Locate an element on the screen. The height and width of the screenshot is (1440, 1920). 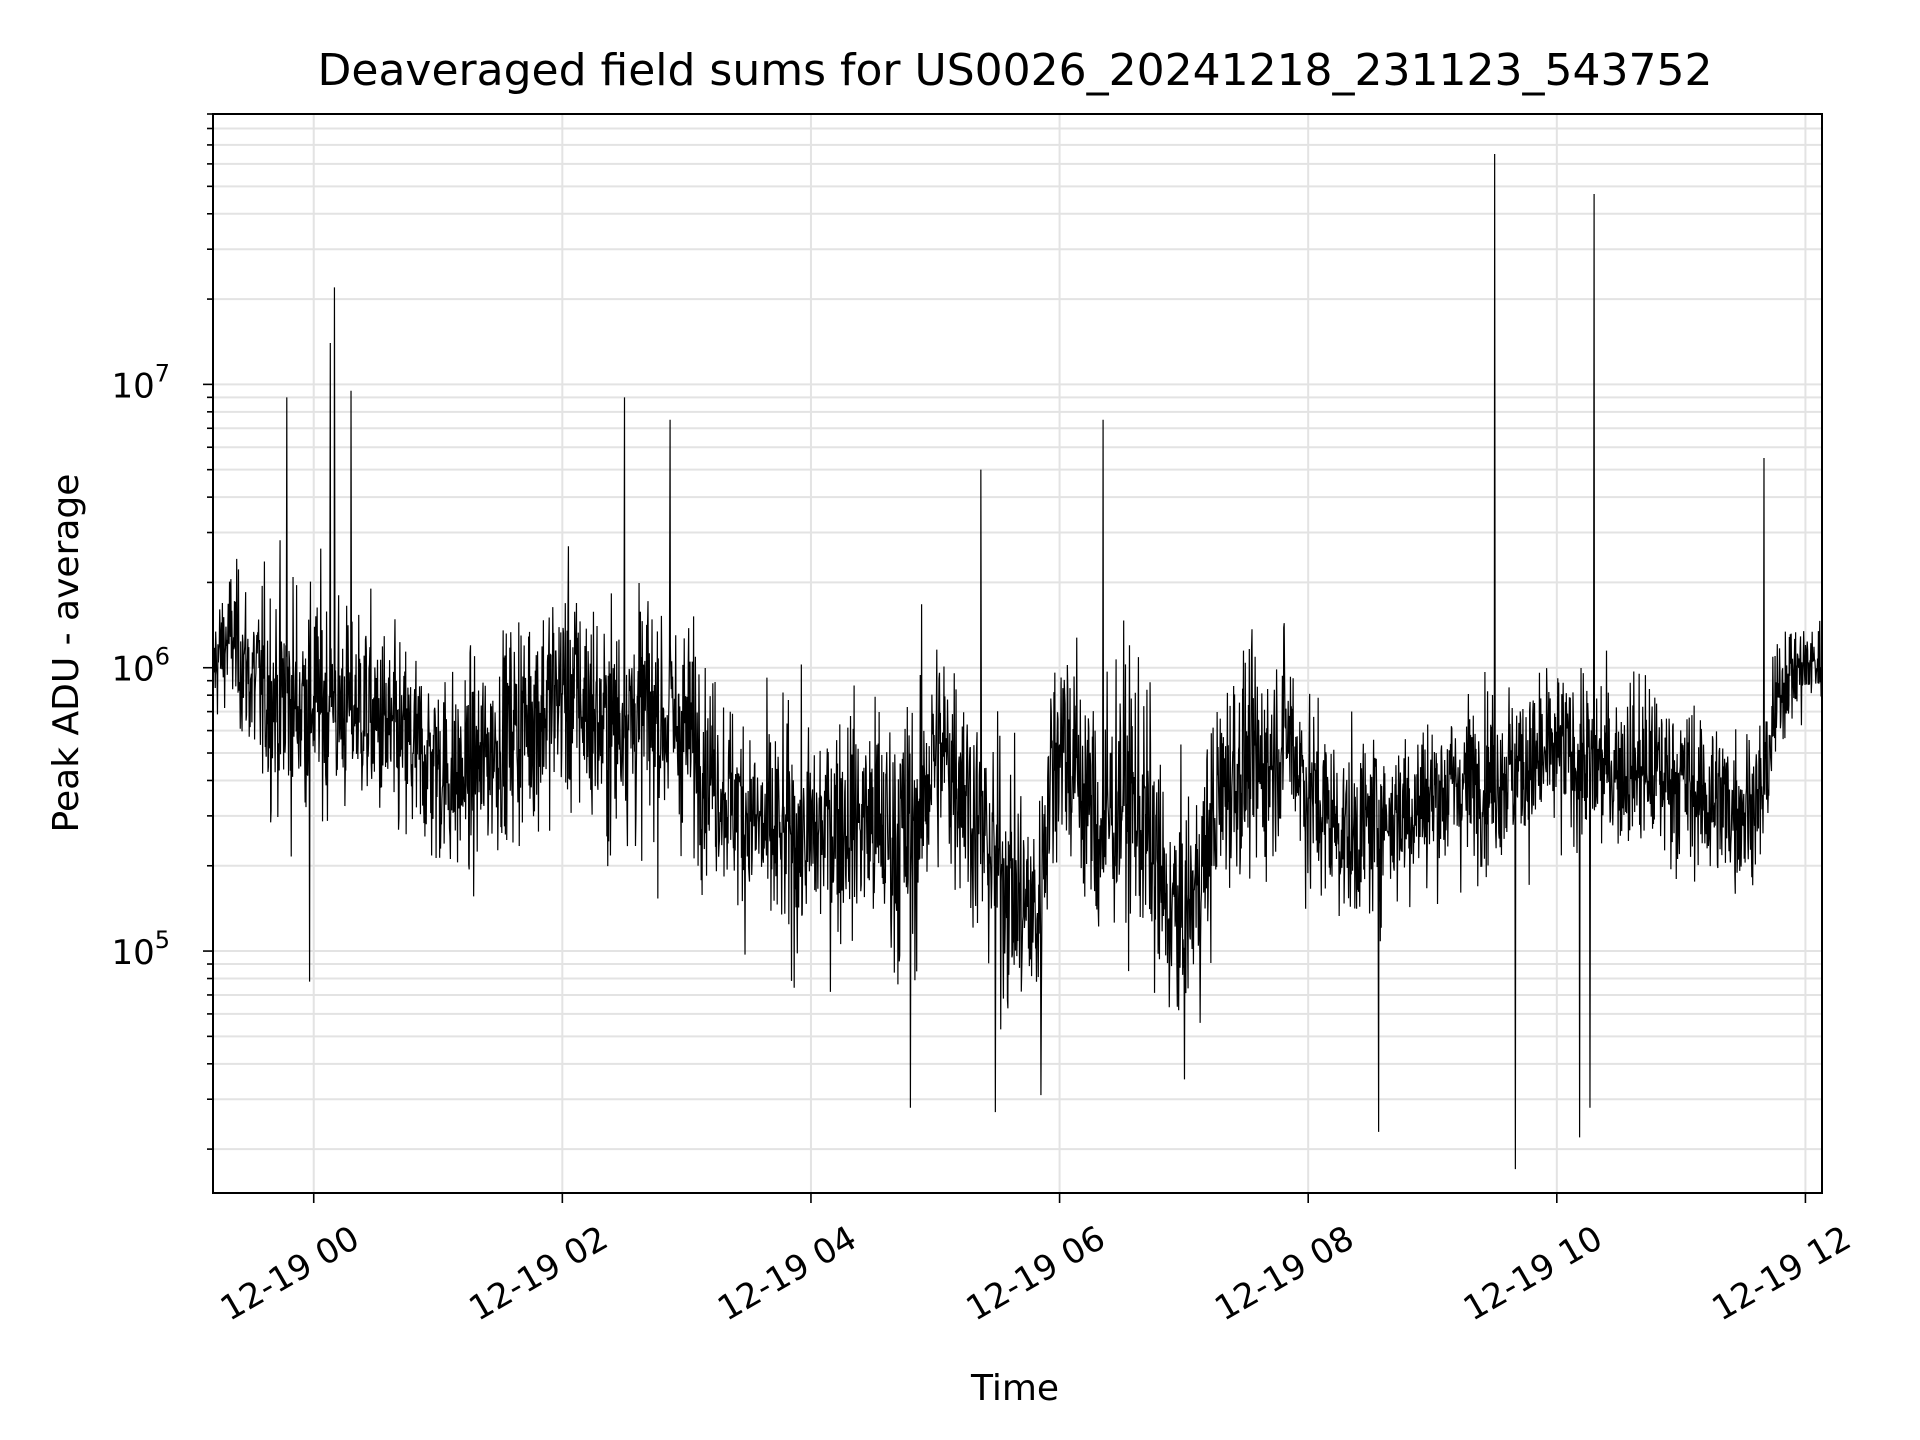
y-tick-label: 10⁶ is located at coordinates (140, 666).